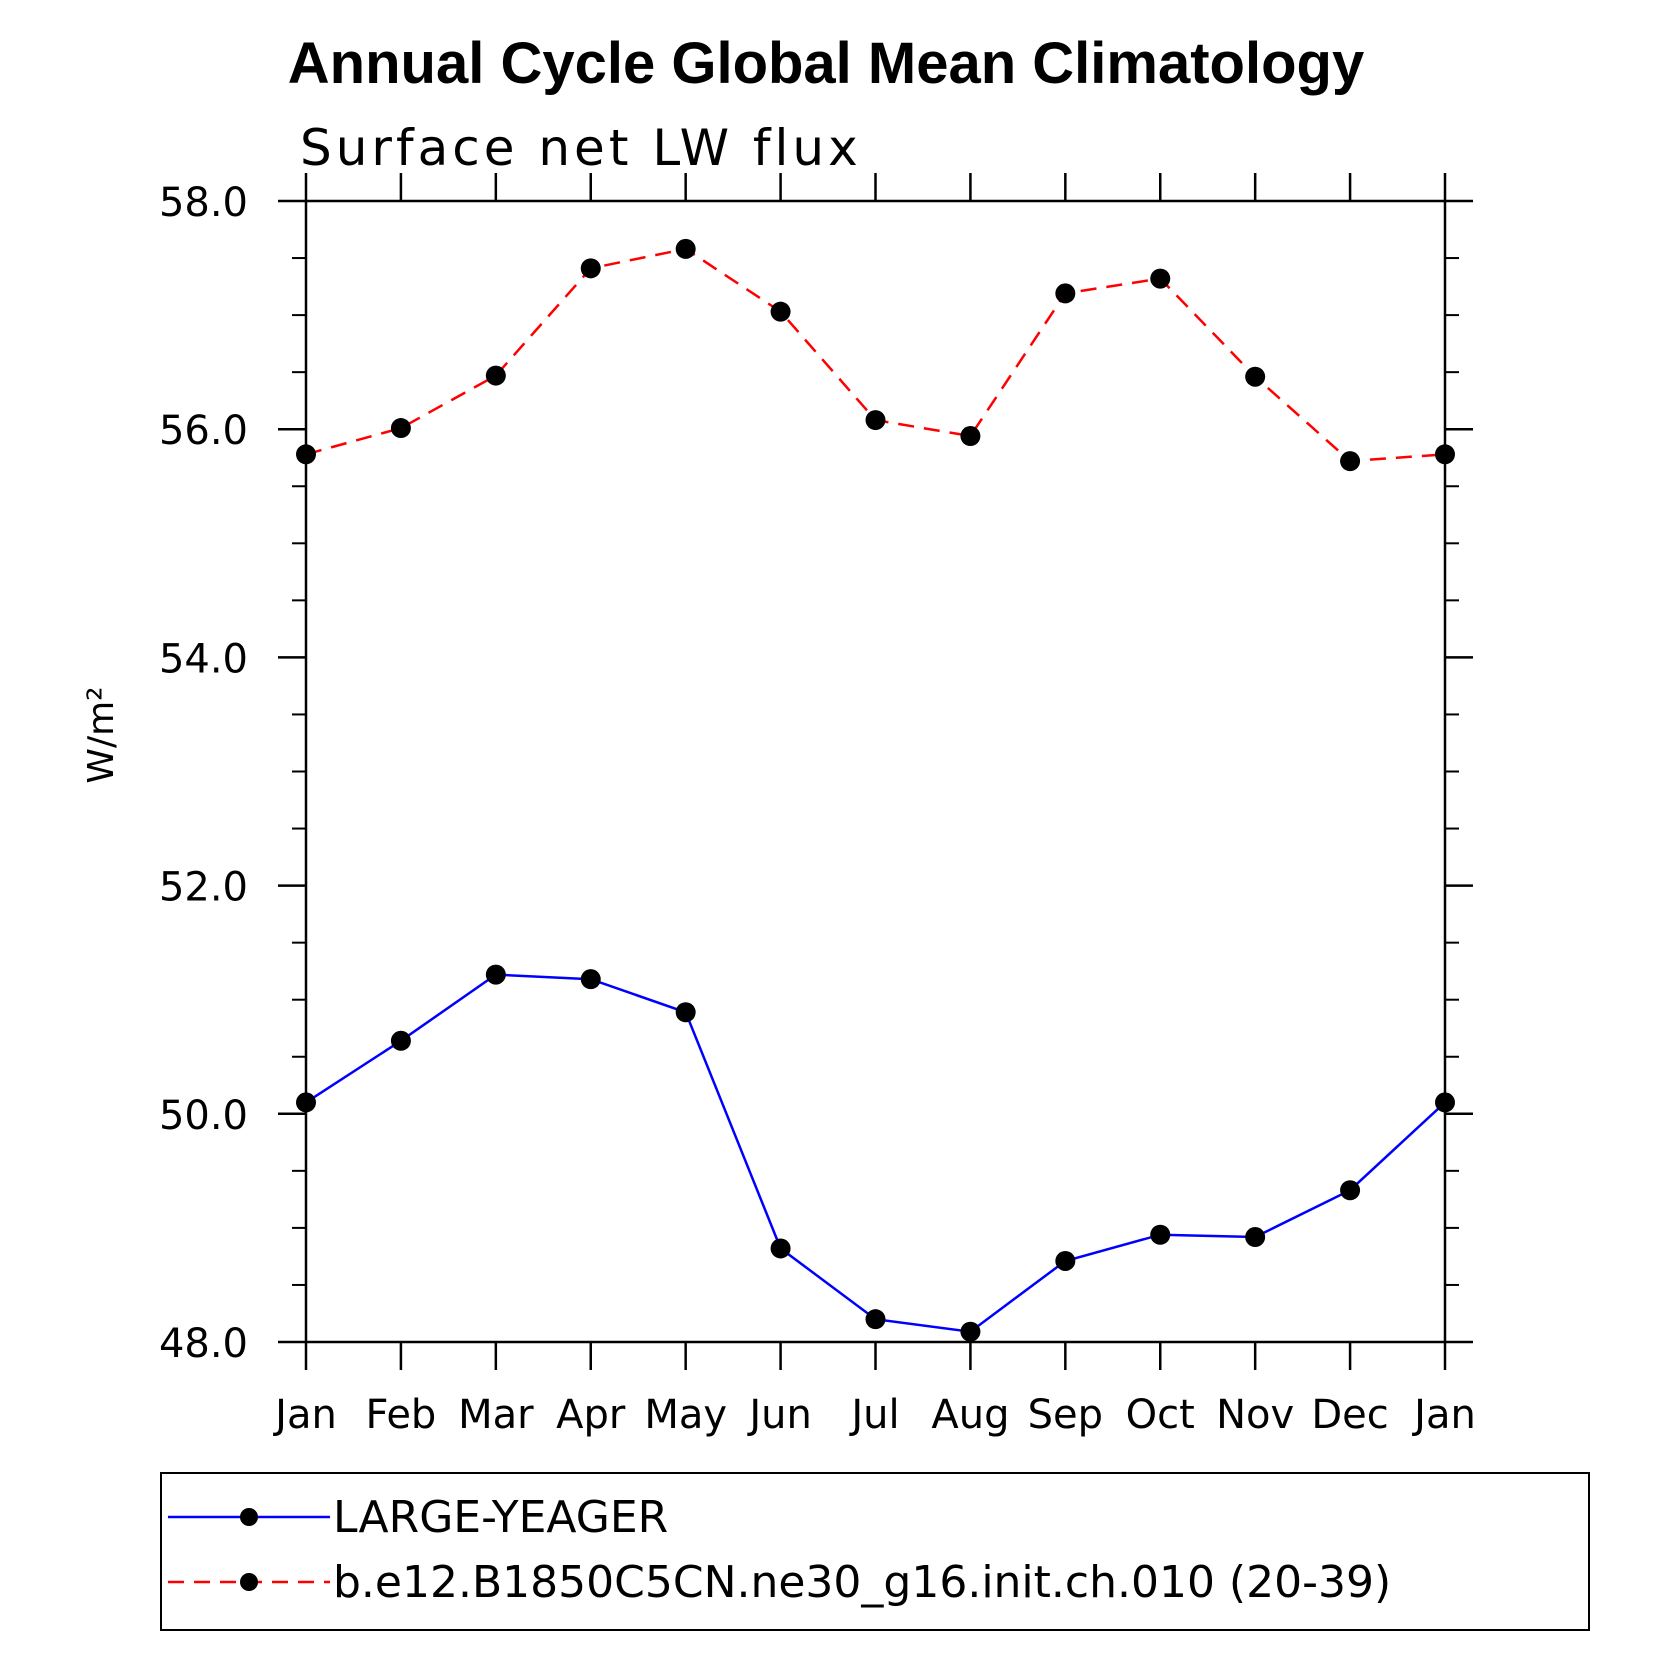 Image resolution: width=1653 pixels, height=1653 pixels. What do you see at coordinates (203, 431) in the screenshot?
I see `y-tick-label: 56.0` at bounding box center [203, 431].